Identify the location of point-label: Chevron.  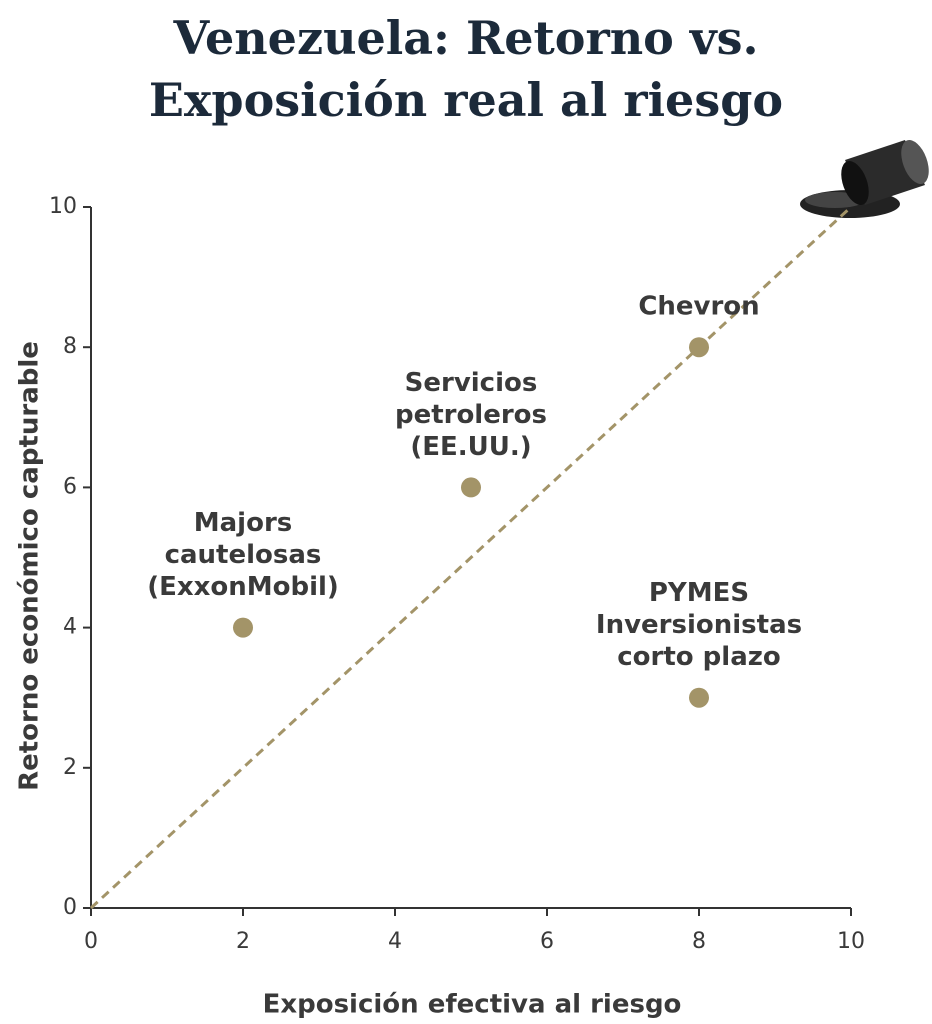
(698, 307).